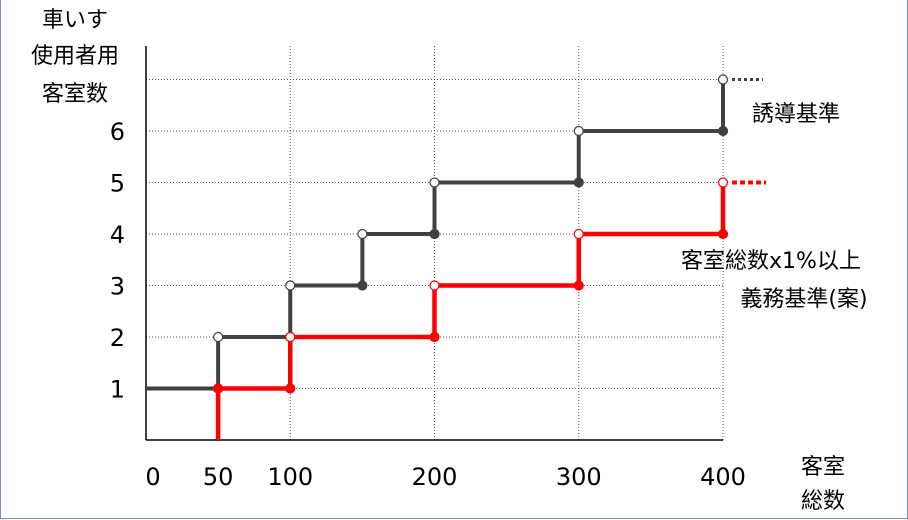  Describe the element at coordinates (117, 390) in the screenshot. I see `y-tick-label: 1` at that location.